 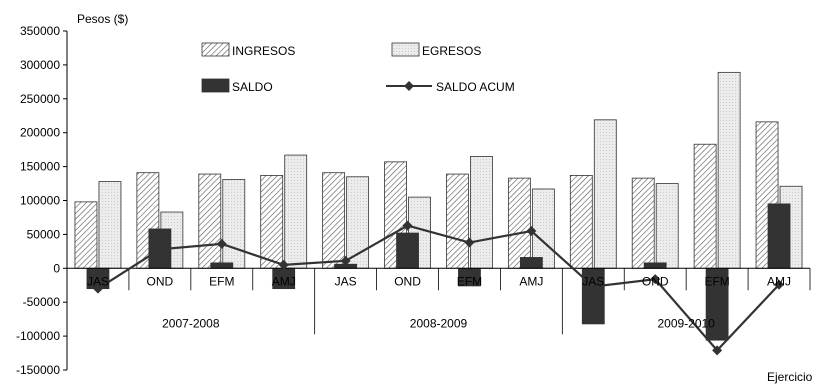 I want to click on y-tick-label: 250000, so click(x=40, y=99).